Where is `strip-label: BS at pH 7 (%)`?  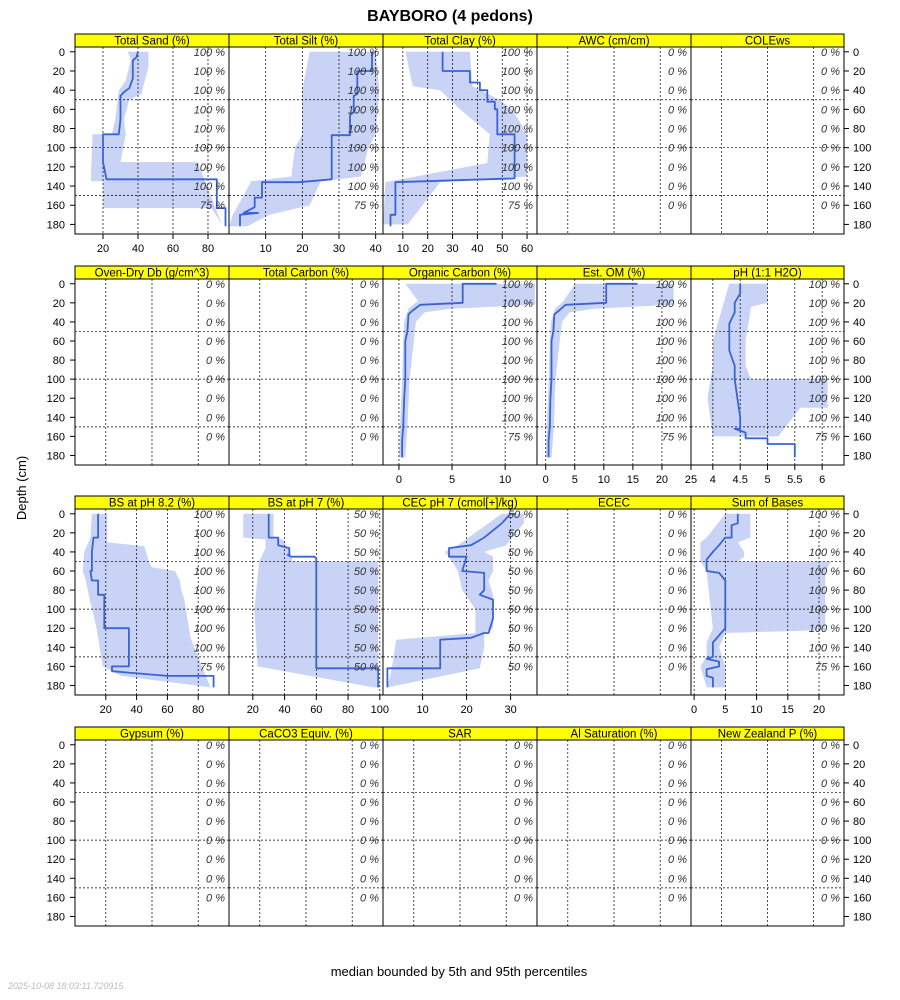
strip-label: BS at pH 7 (%) is located at coordinates (306, 504).